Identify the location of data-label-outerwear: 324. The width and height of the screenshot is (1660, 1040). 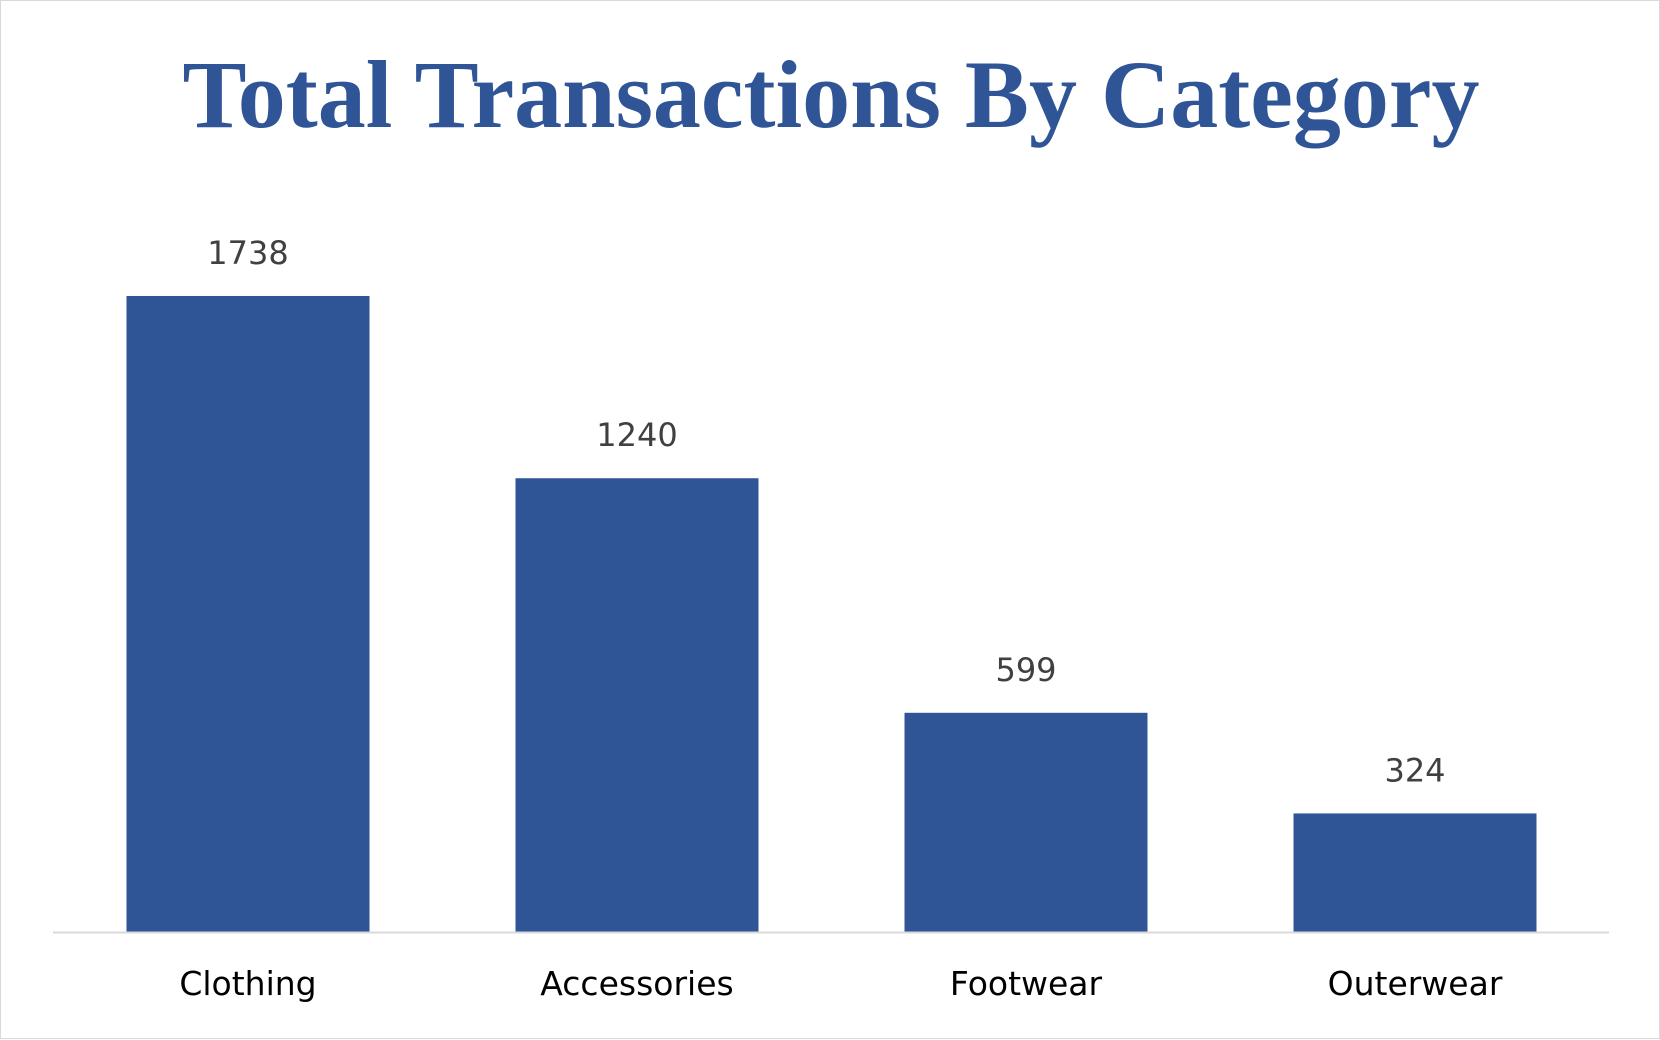
(1414, 770).